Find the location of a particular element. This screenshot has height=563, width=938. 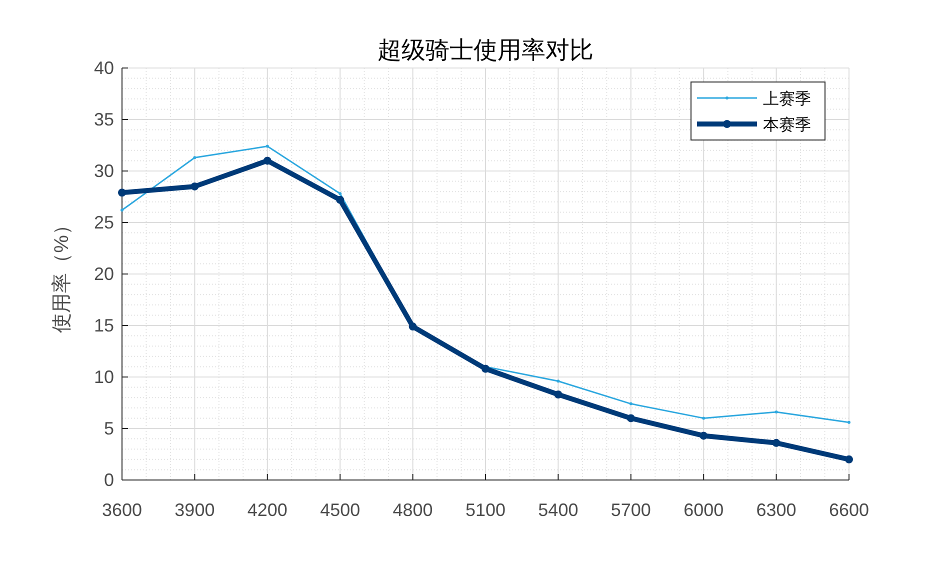

y-tick-label: 0 is located at coordinates (109, 480).